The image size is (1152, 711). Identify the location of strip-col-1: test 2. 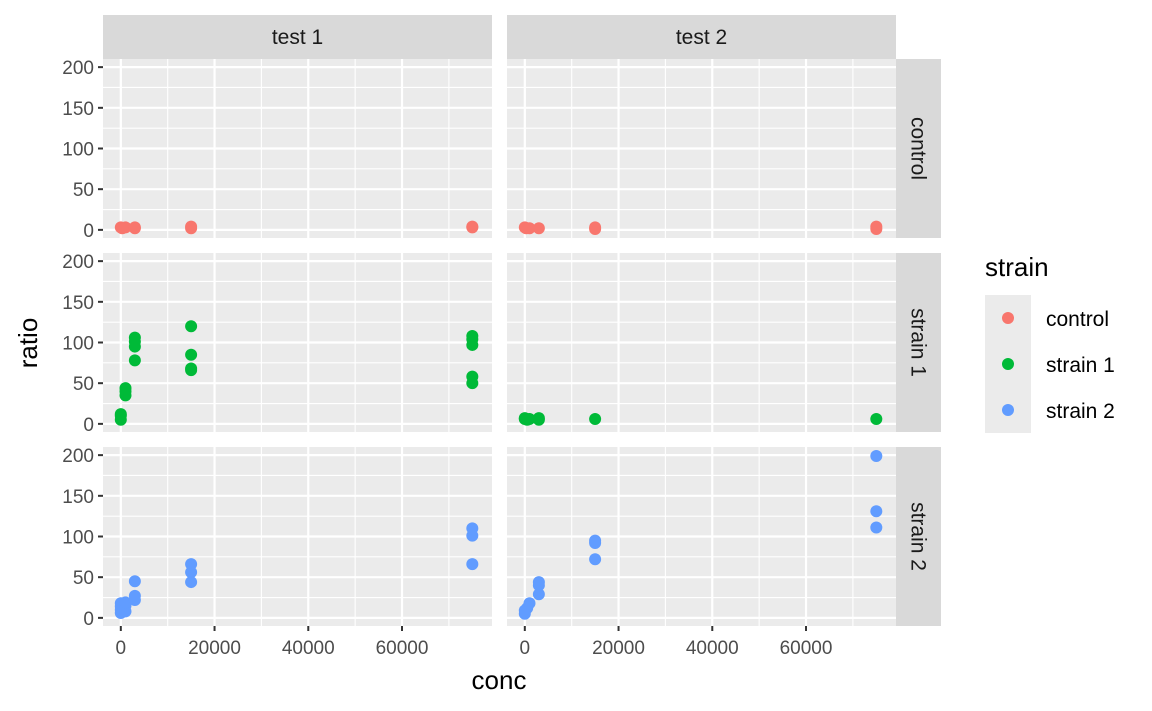
(701, 37).